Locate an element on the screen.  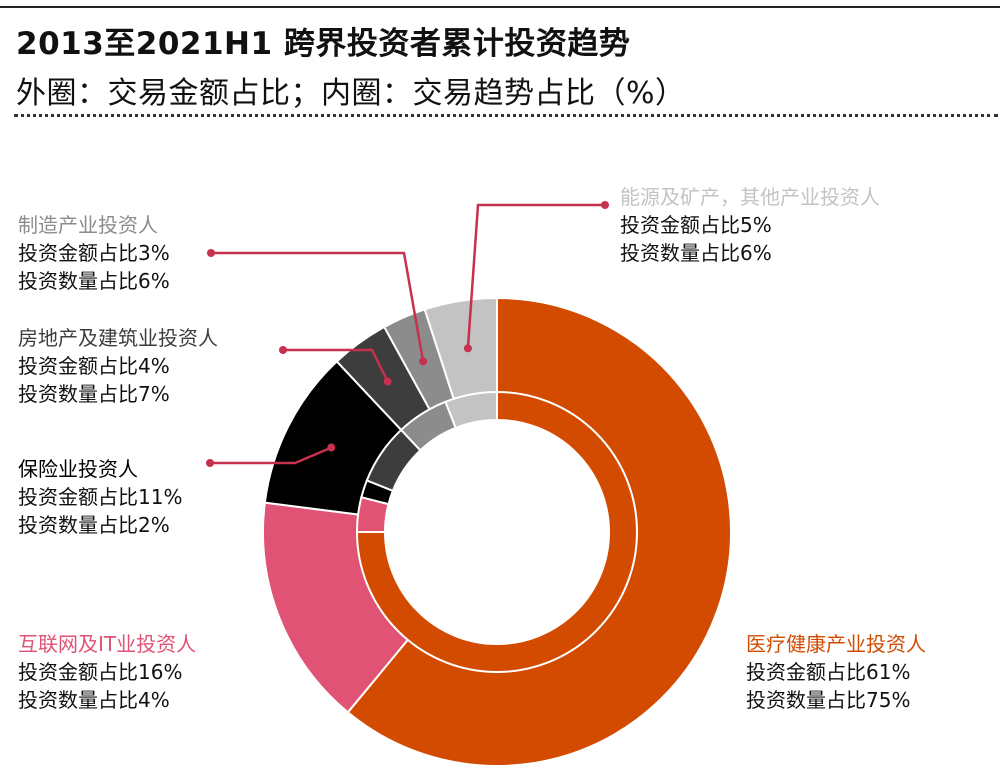
label-insurance: 保险业投资人 投资金额占比11% 投资数量占比2% is located at coordinates (100, 497).